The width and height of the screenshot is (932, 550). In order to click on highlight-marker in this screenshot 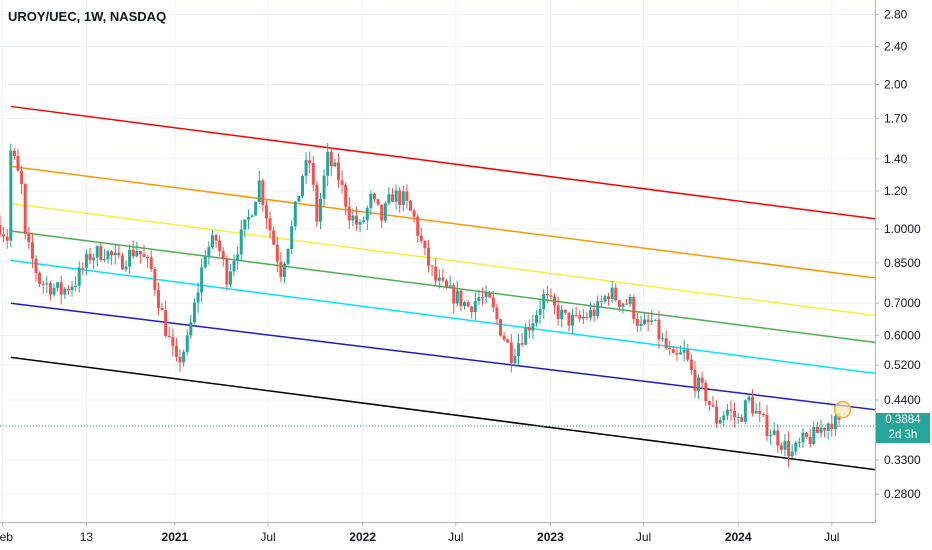, I will do `click(842, 409)`.